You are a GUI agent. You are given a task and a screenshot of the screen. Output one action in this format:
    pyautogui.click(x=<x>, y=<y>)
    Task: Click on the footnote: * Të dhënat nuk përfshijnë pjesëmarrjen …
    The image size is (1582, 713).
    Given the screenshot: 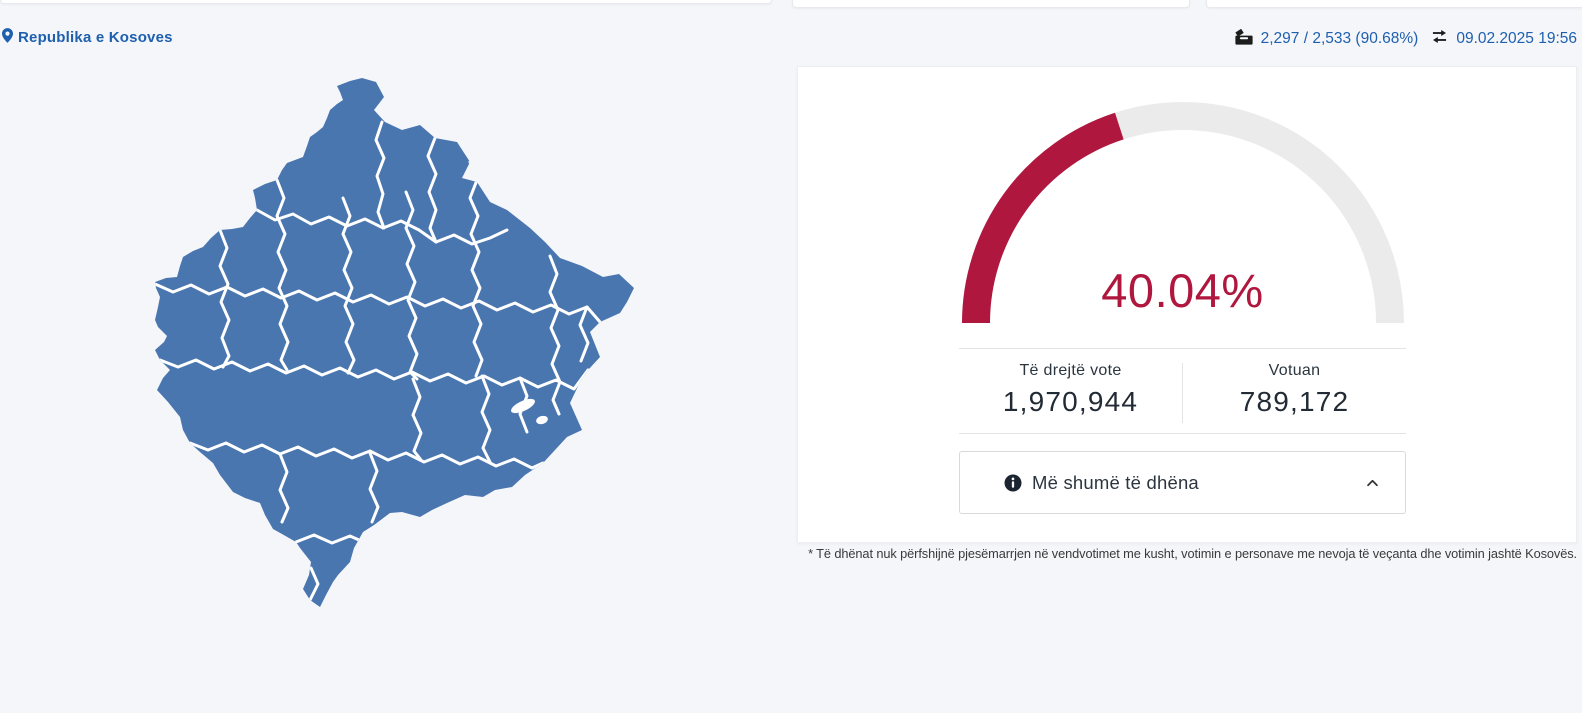 What is the action you would take?
    pyautogui.click(x=1192, y=553)
    